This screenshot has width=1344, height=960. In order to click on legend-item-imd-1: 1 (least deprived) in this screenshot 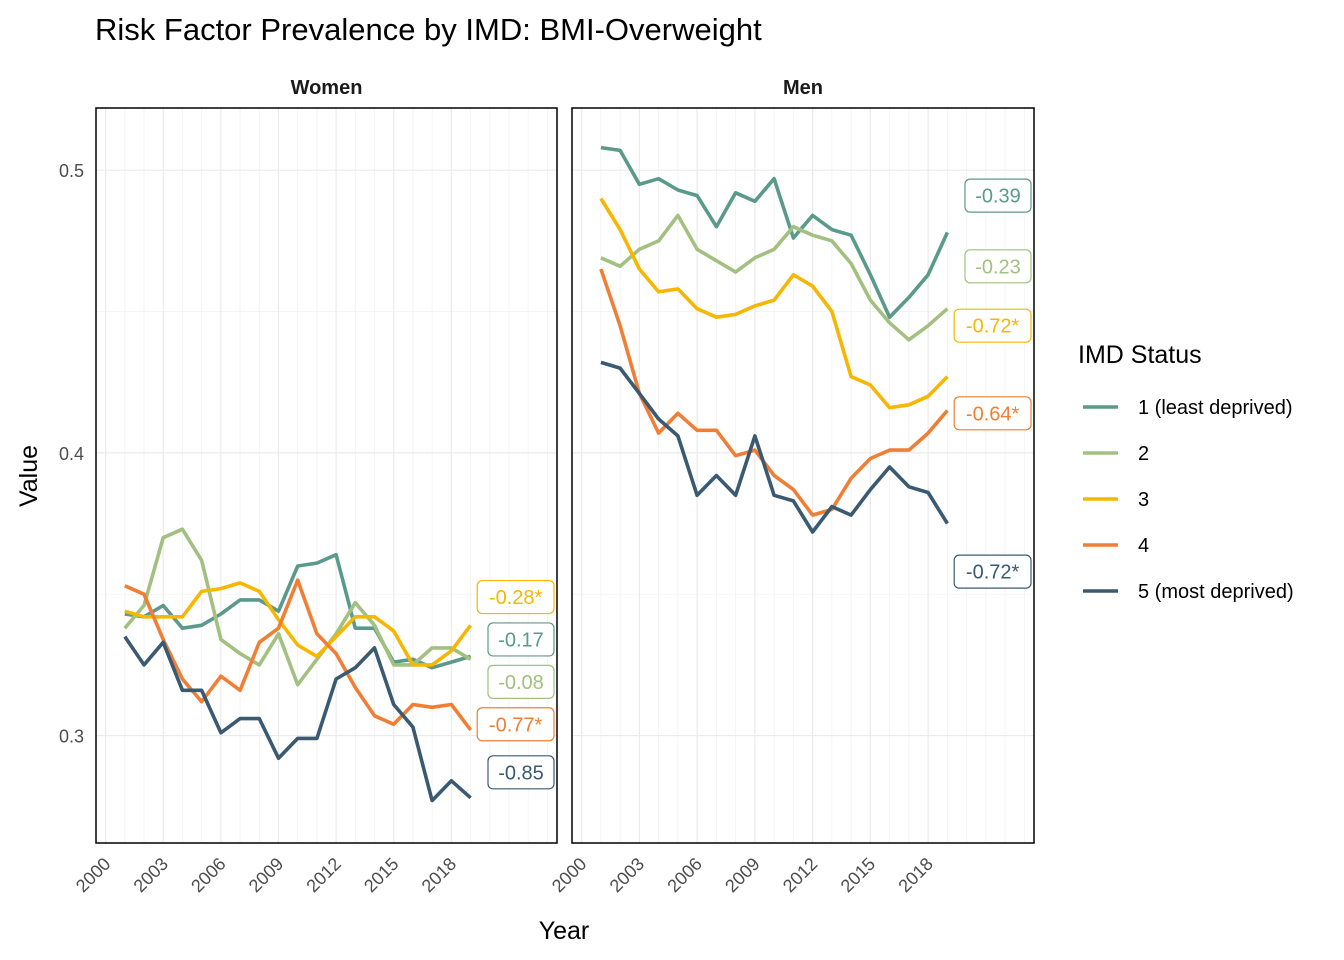, I will do `click(1188, 408)`.